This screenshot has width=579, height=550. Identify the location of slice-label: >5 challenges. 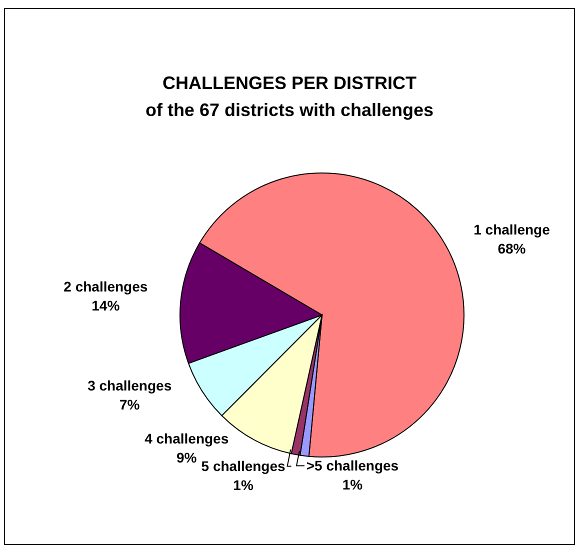
(352, 466).